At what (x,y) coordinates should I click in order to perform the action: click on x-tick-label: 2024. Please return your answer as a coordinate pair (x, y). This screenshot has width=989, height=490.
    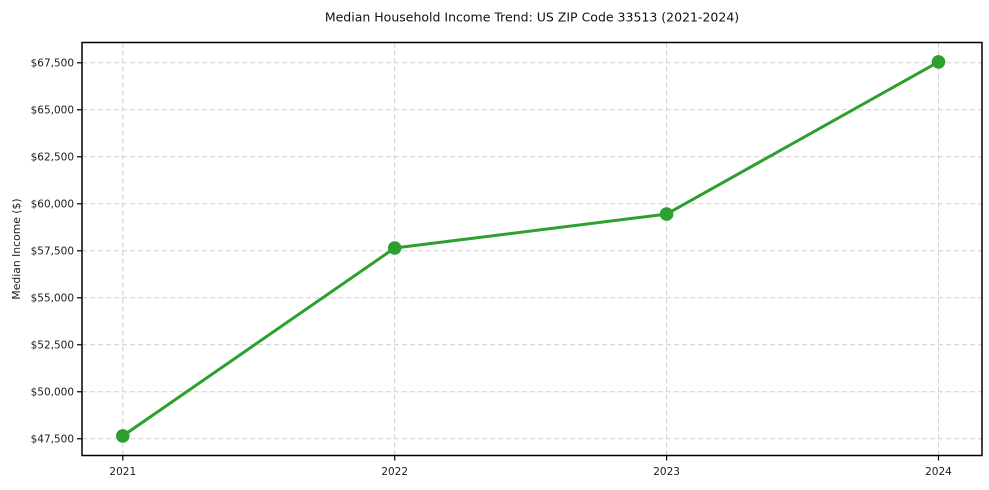
    Looking at the image, I should click on (938, 472).